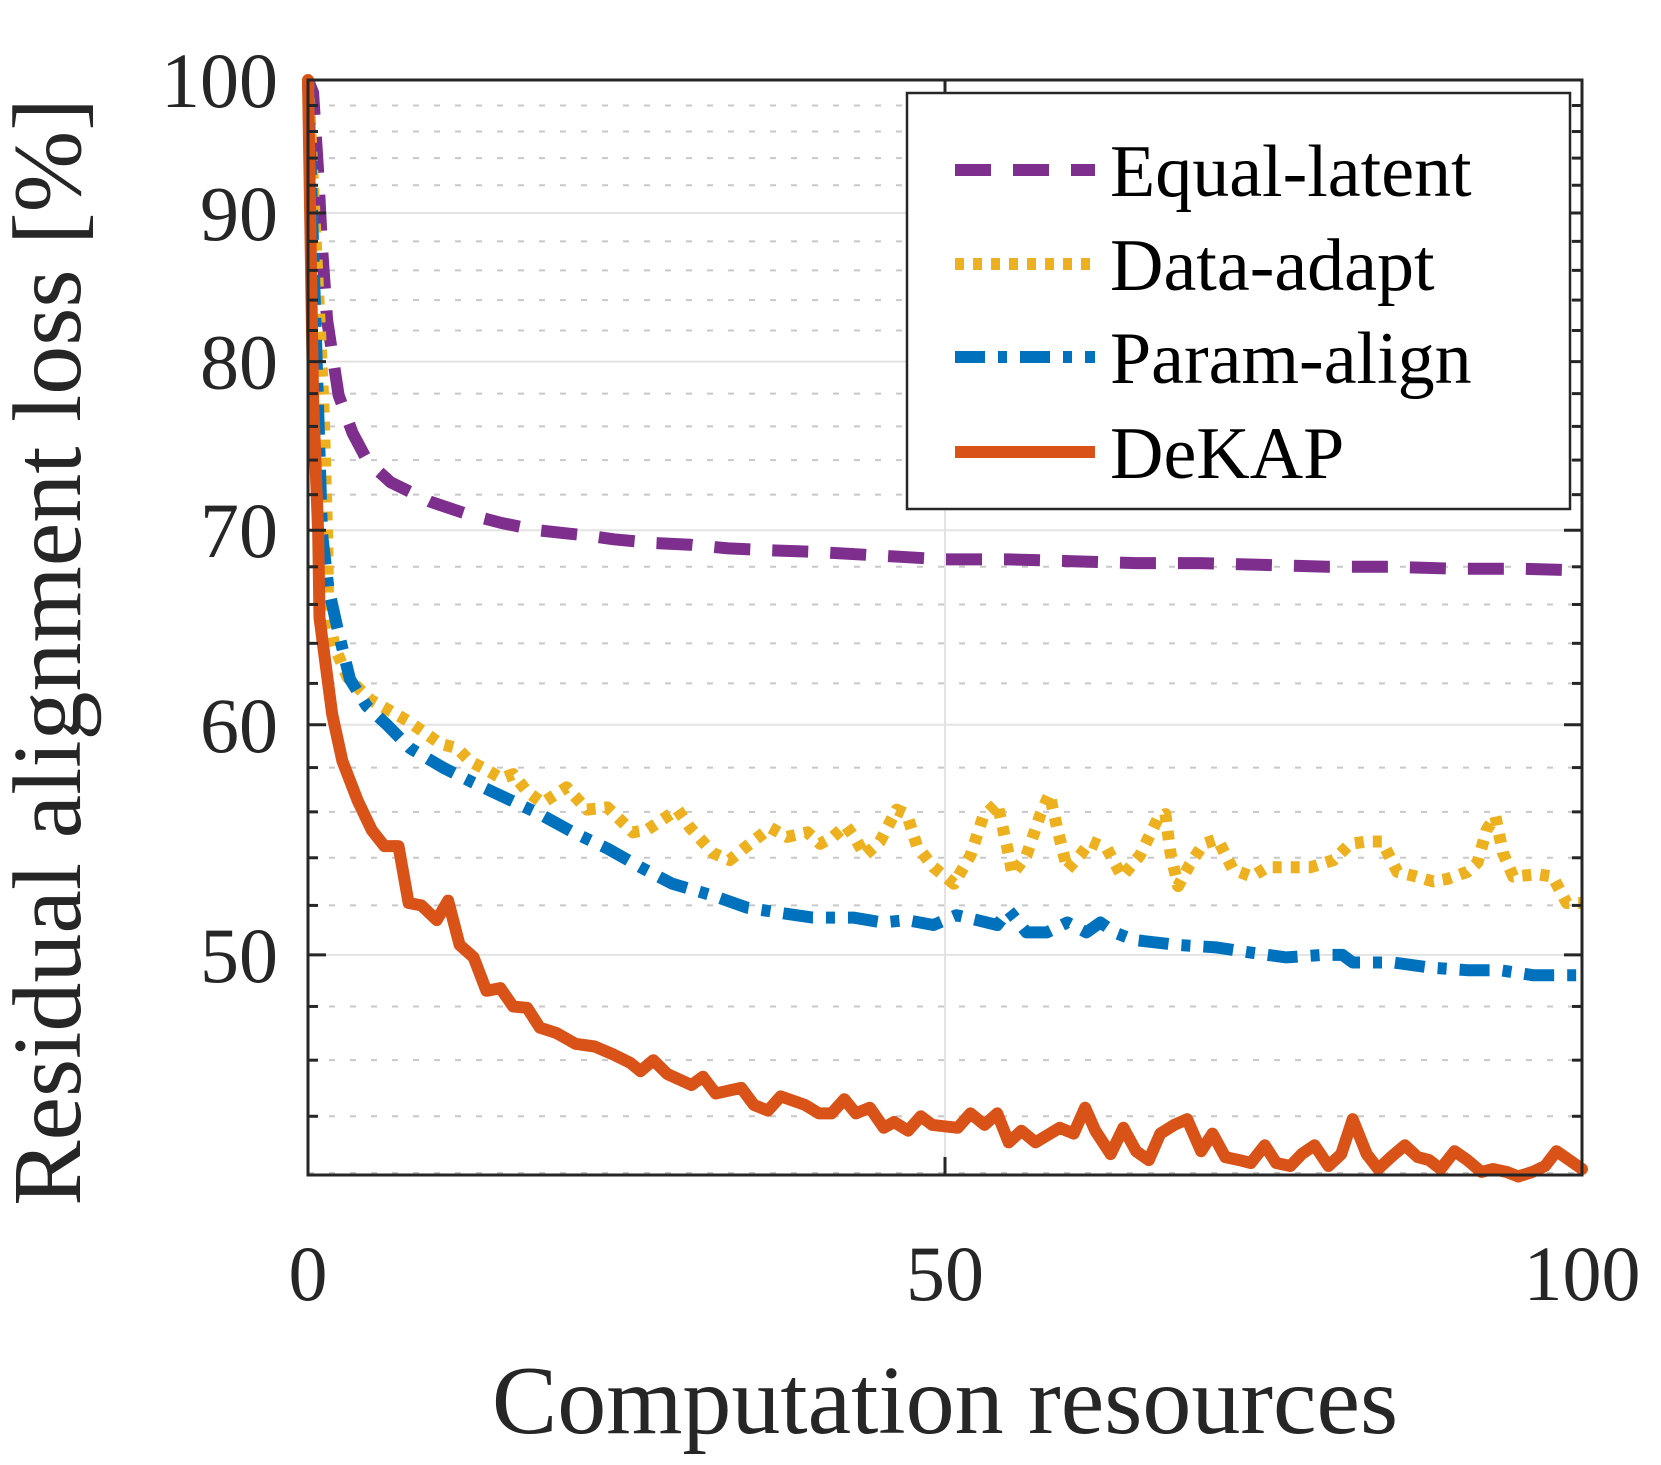 This screenshot has height=1465, width=1661. Describe the element at coordinates (51, 652) in the screenshot. I see `y-axis-title: Residual alignment loss [%]` at that location.